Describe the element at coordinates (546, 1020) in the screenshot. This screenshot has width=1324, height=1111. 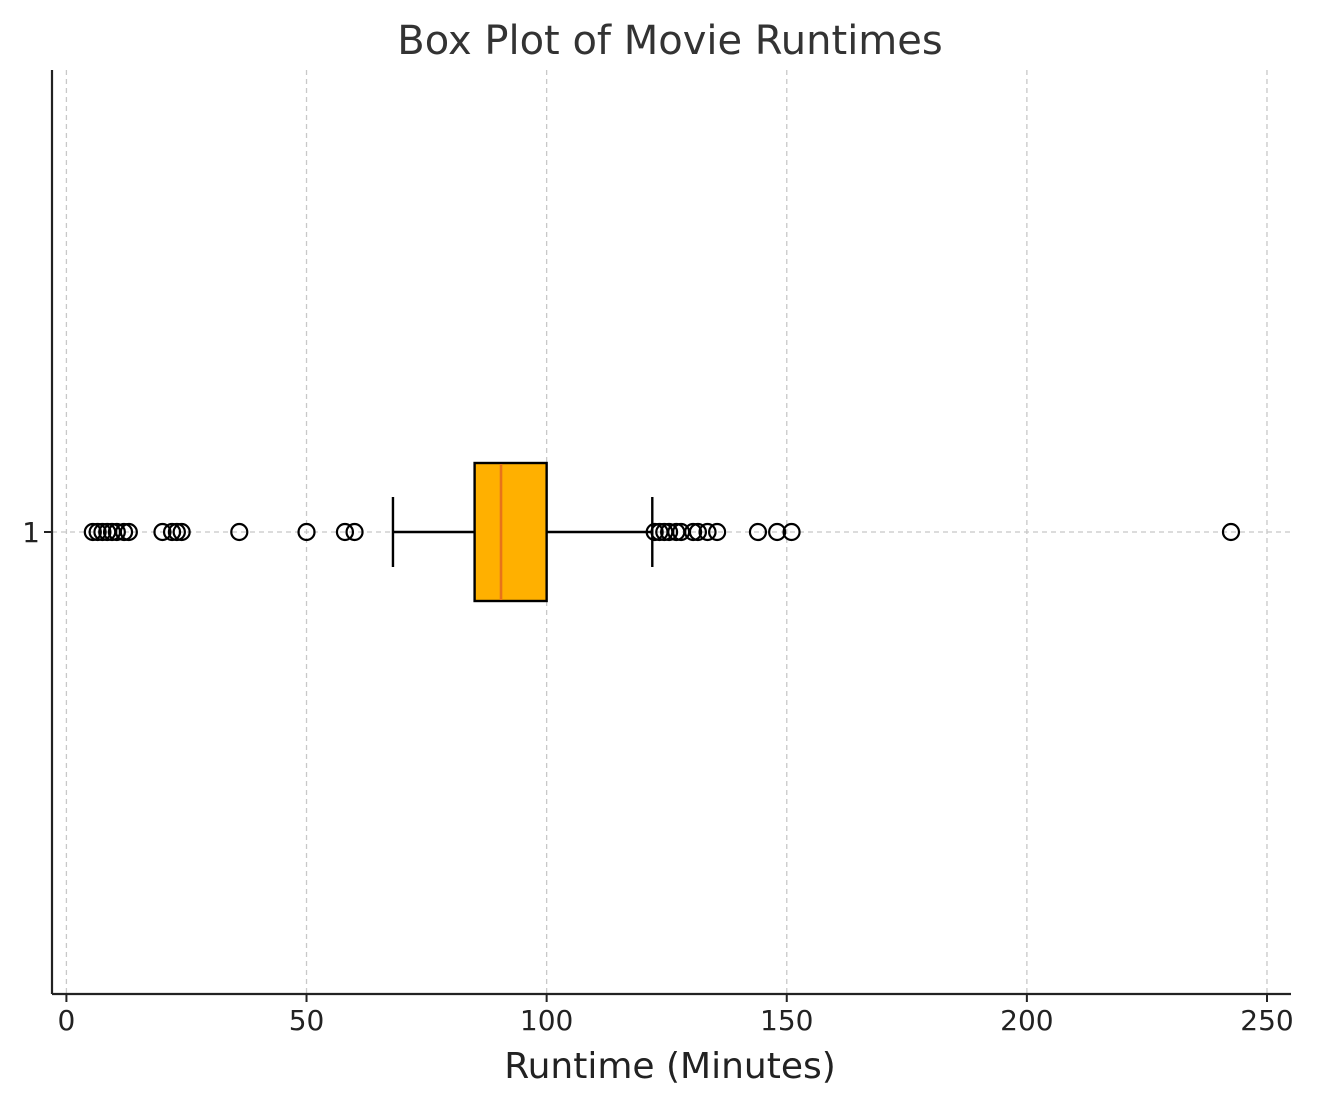
I see `x-tick-label: 100` at that location.